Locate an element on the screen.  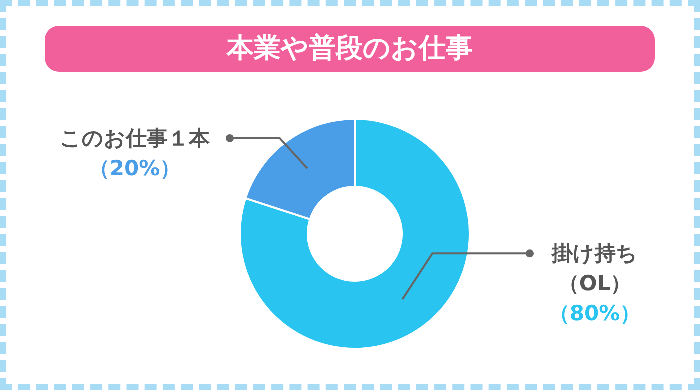
data-label: （20%） is located at coordinates (135, 168).